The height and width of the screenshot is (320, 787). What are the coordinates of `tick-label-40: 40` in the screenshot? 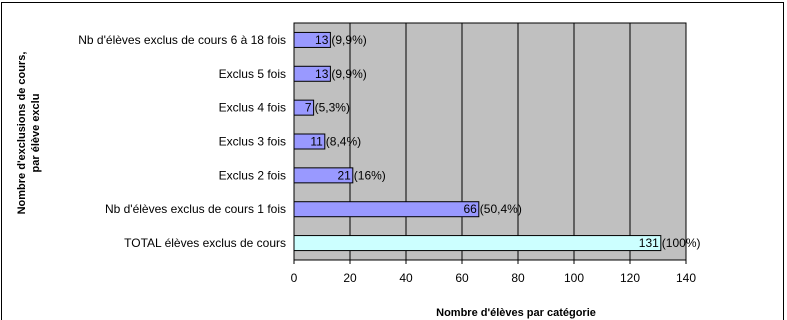 It's located at (406, 278).